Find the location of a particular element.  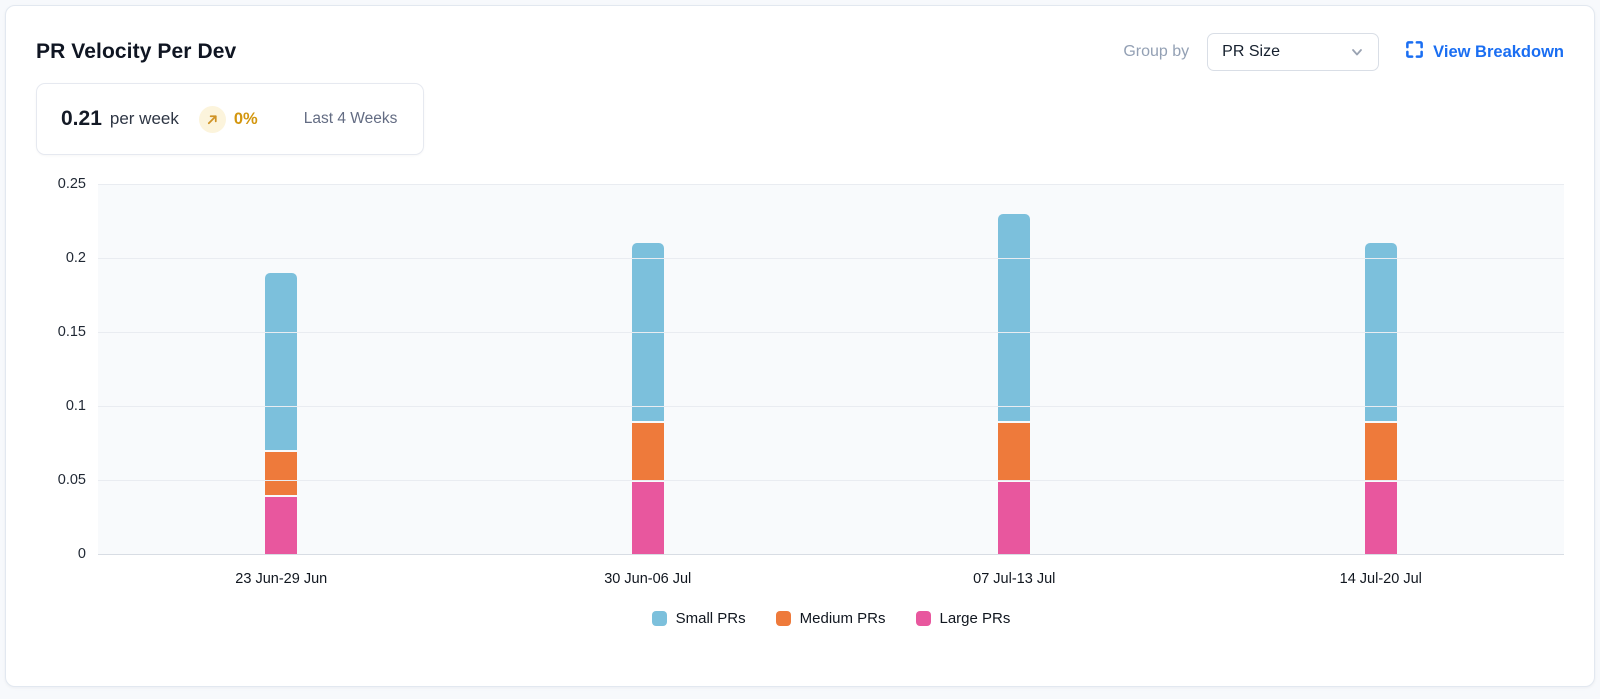

stat-summary-card: 0.21 per week 0% Last 4 Weeks is located at coordinates (230, 119).